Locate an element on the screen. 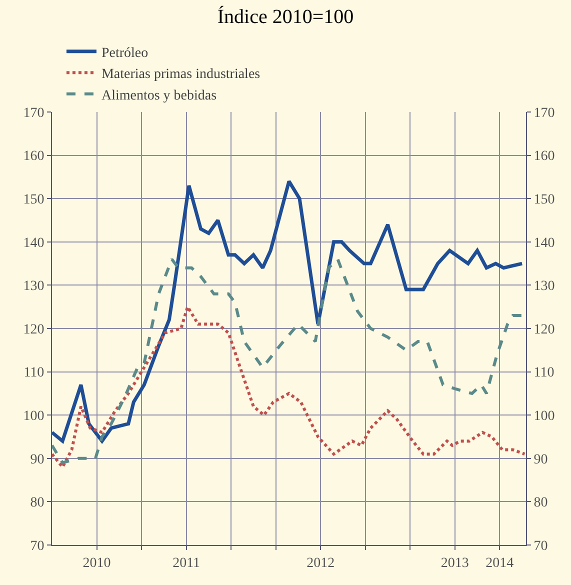 The image size is (571, 585). y2-tick-label: 110 is located at coordinates (544, 373).